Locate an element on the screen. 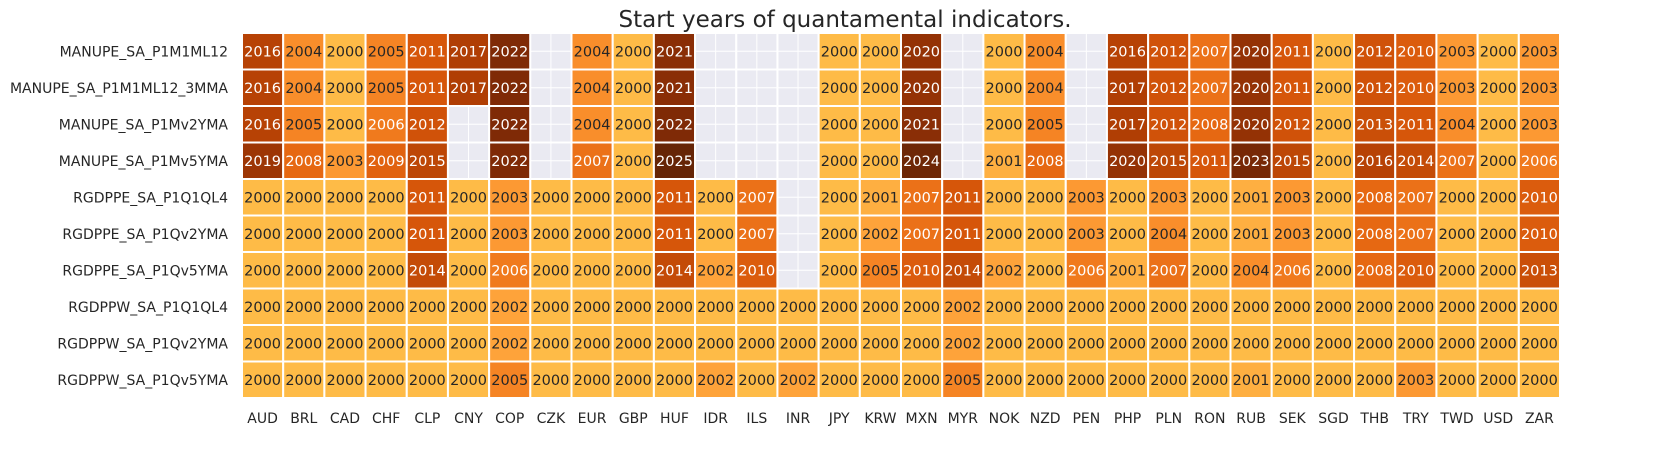 Image resolution: width=1660 pixels, height=458 pixels. column-label: RUB is located at coordinates (1251, 419).